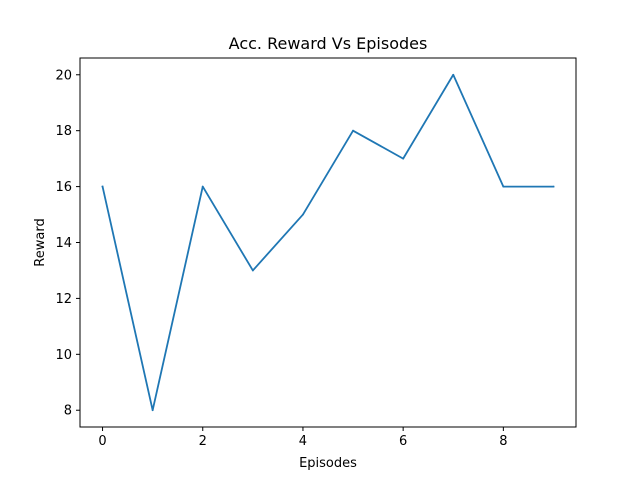 The width and height of the screenshot is (640, 480). Describe the element at coordinates (328, 43) in the screenshot. I see `chart-title: Acc. Reward Vs Episodes` at that location.